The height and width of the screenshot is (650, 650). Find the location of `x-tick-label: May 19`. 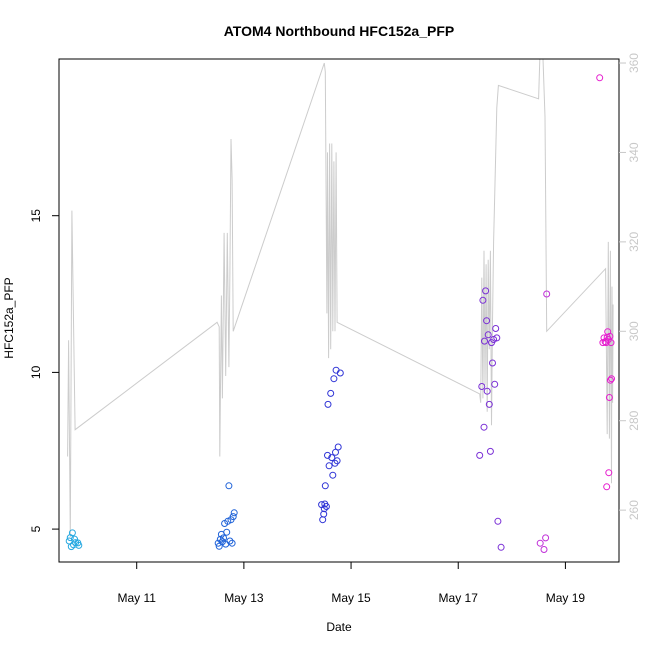

x-tick-label: May 19 is located at coordinates (566, 598).